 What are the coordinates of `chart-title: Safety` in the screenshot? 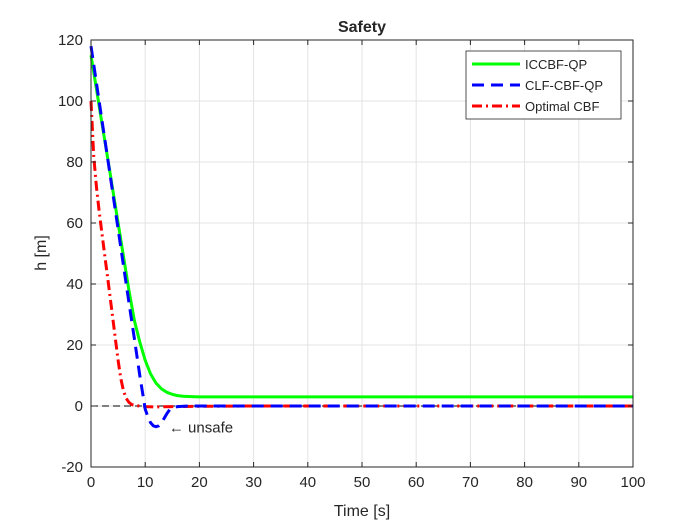 It's located at (362, 27).